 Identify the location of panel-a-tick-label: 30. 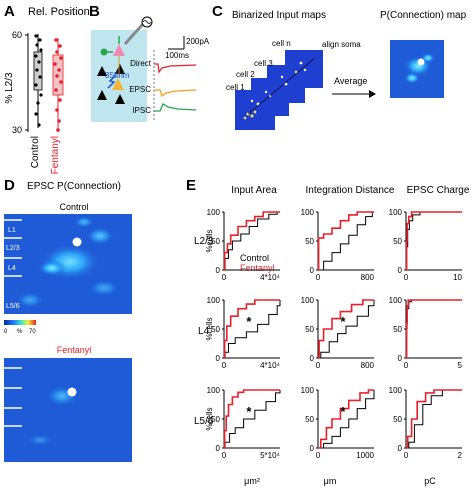
(17, 130).